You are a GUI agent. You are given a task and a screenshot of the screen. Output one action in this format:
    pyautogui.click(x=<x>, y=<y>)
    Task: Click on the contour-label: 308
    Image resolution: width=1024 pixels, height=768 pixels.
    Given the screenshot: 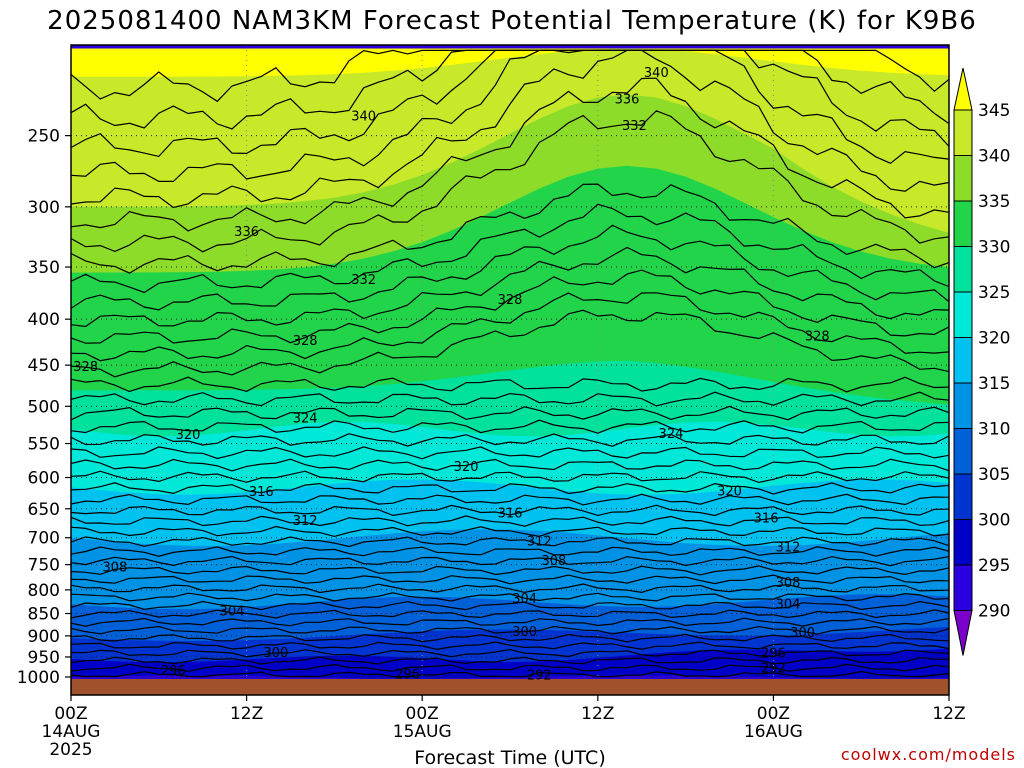 What is the action you would take?
    pyautogui.click(x=553, y=561)
    